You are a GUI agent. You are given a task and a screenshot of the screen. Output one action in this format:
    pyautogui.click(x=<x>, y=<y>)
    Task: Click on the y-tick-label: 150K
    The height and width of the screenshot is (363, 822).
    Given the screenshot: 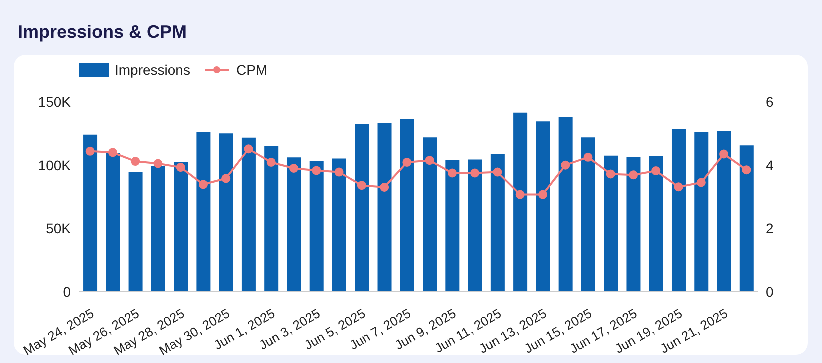 What is the action you would take?
    pyautogui.click(x=55, y=102)
    